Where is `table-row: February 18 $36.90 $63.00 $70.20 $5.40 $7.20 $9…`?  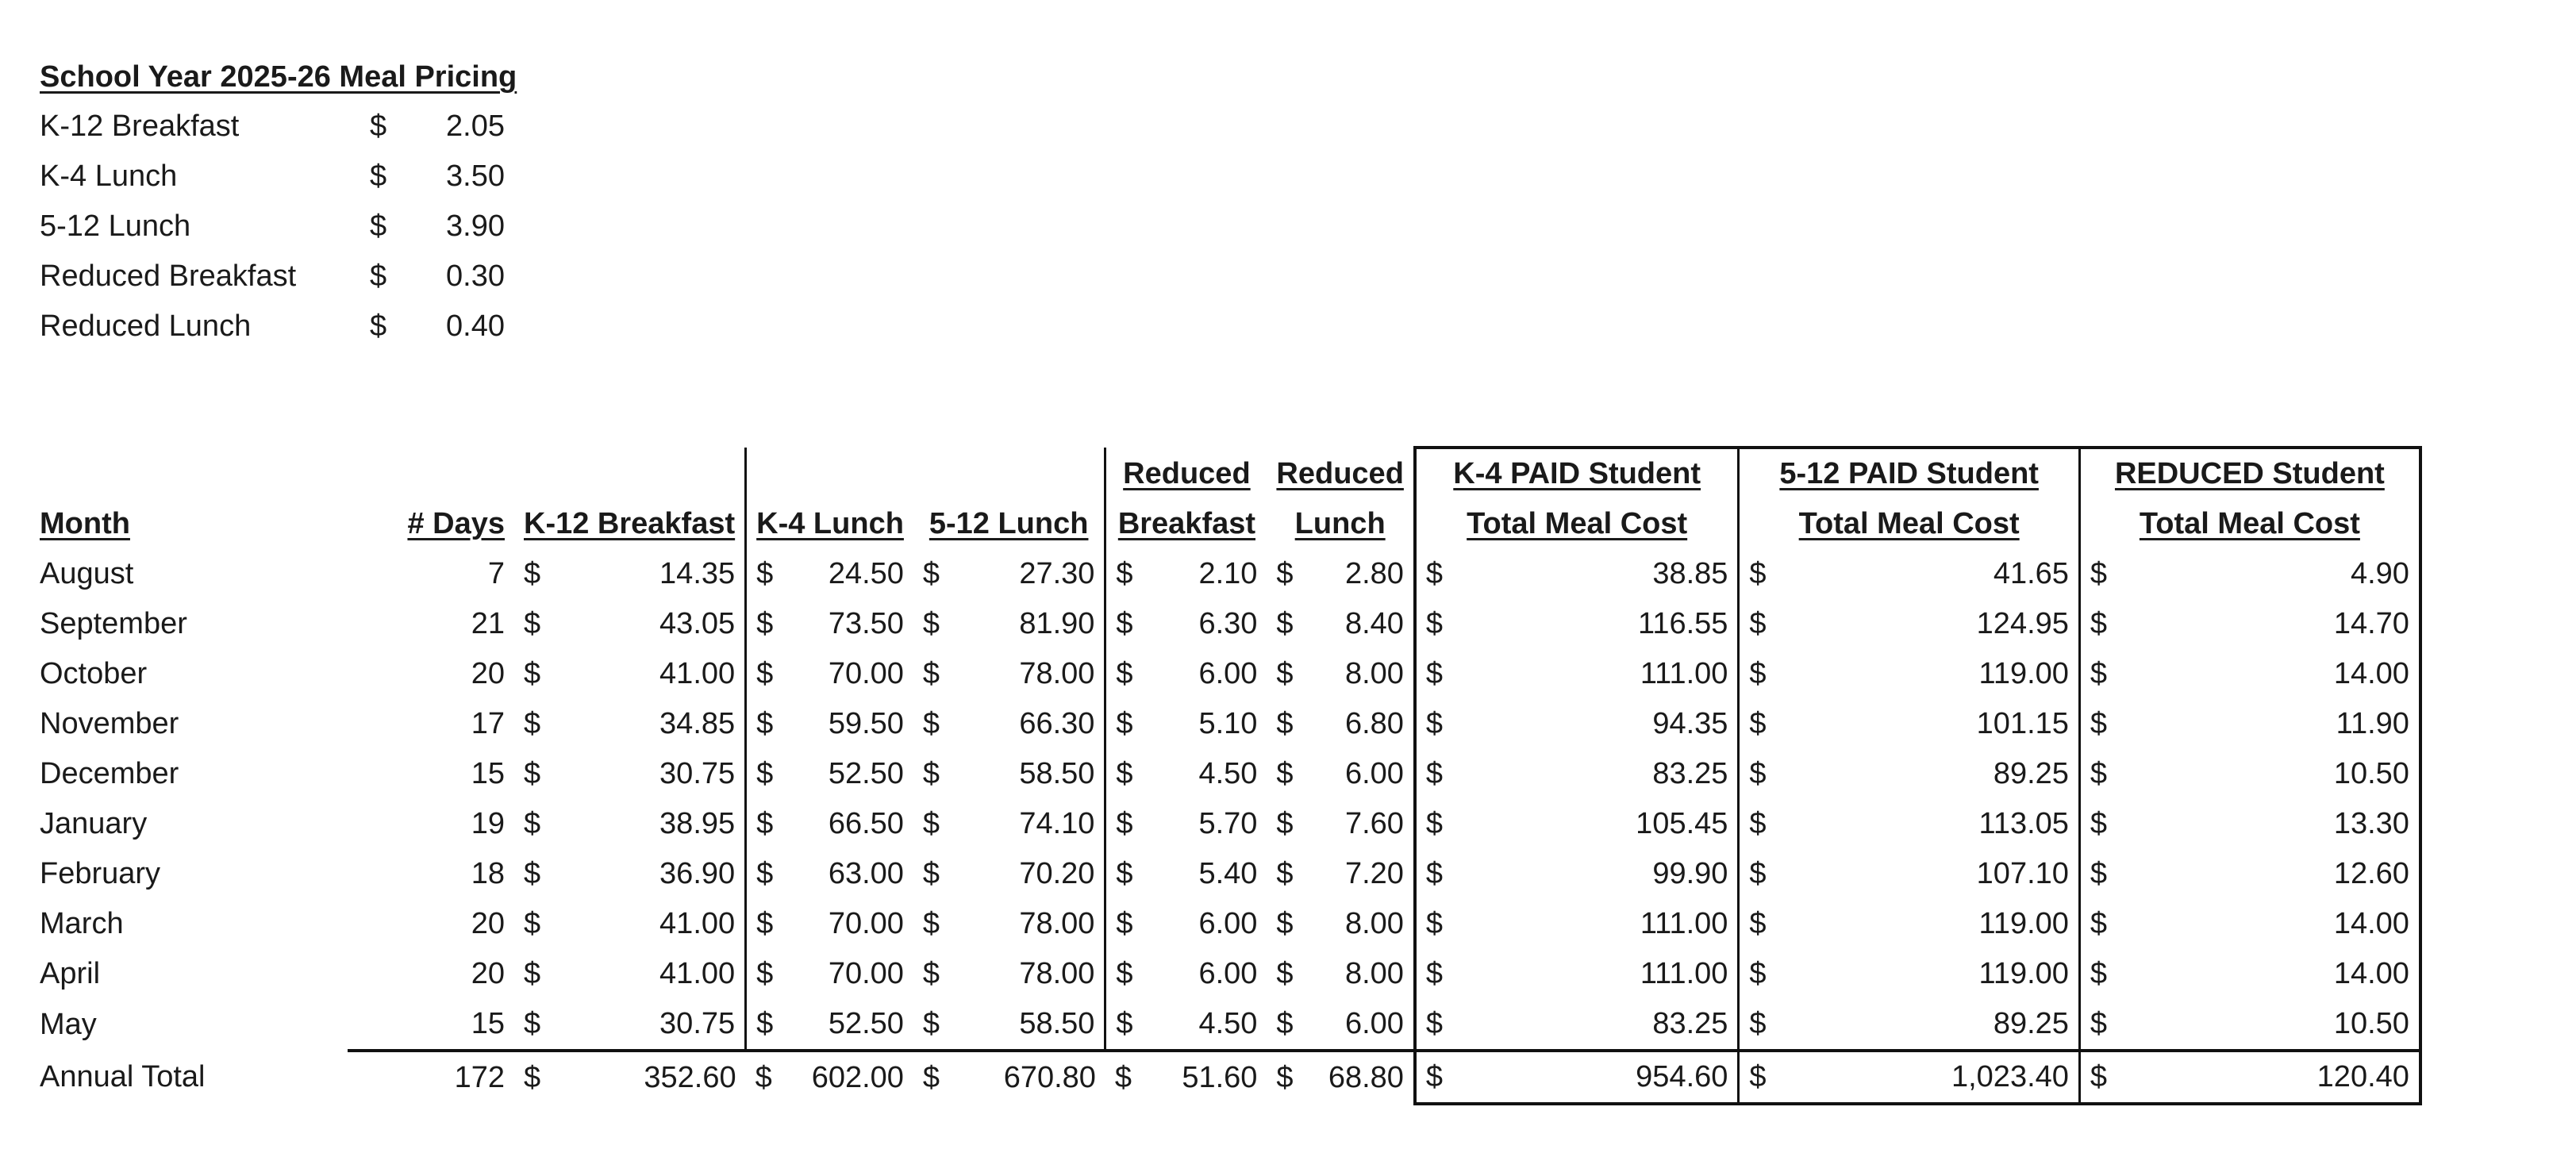 table-row: February 18 $36.90 $63.00 $70.20 $5.40 $7.20 $9… is located at coordinates (1226, 874).